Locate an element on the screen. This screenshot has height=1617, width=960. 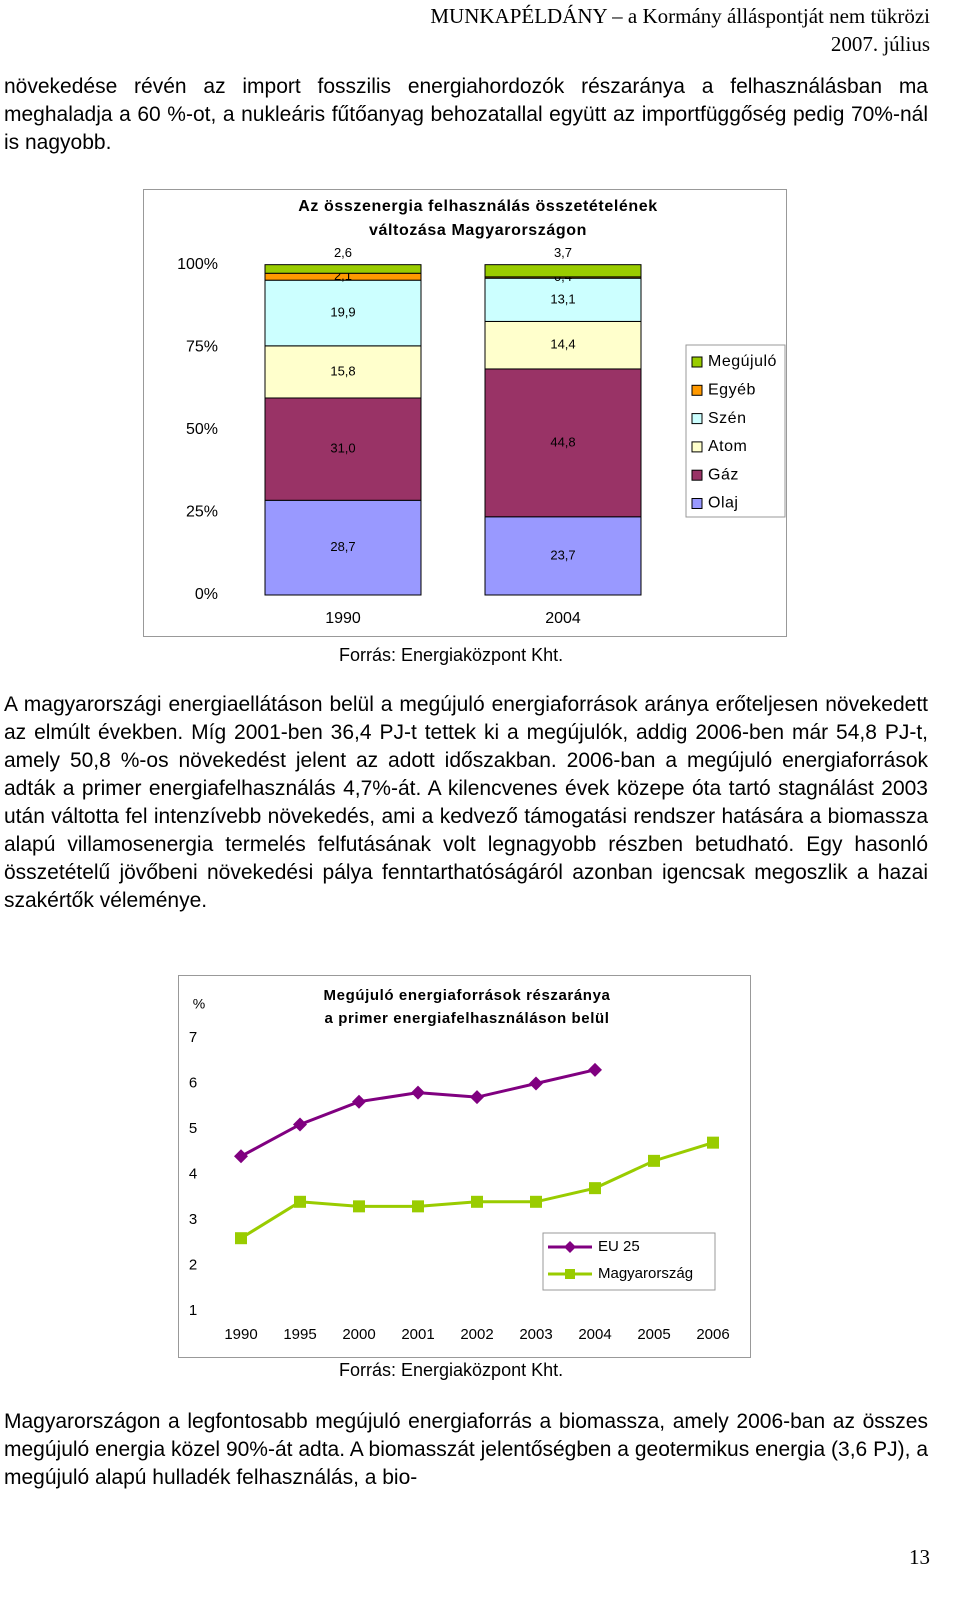
page-number: 13 is located at coordinates (919, 1557).